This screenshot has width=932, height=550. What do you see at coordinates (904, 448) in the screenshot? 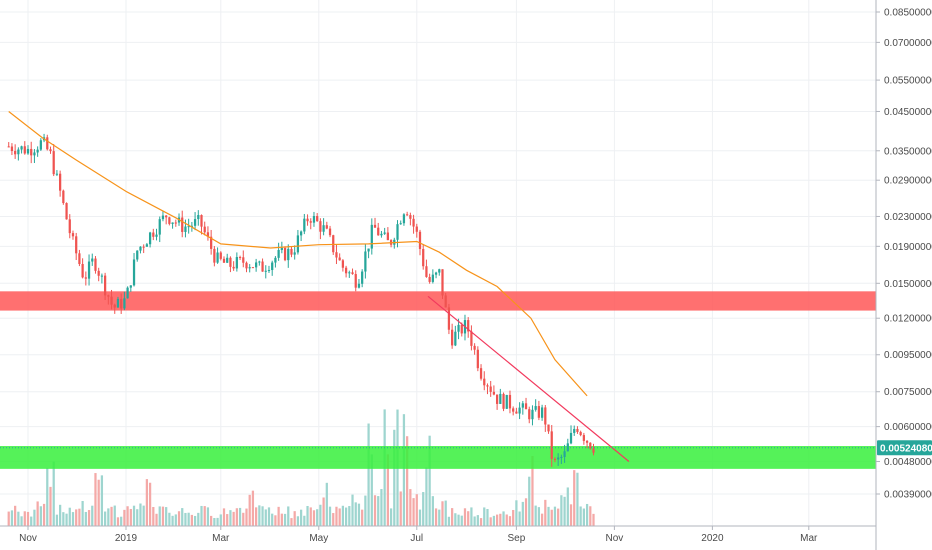
I see `last-price-badge` at bounding box center [904, 448].